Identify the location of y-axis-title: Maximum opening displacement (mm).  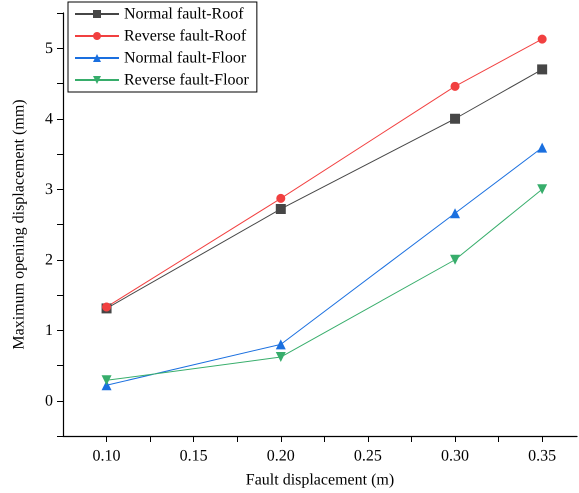
(19, 224).